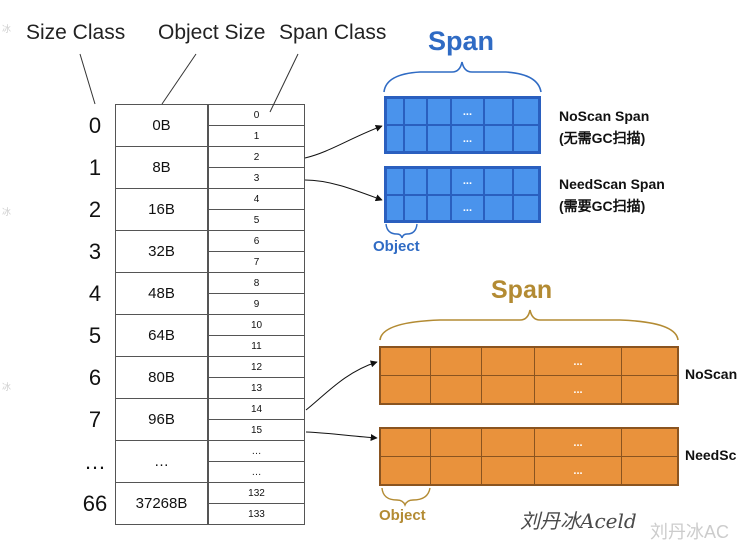 The height and width of the screenshot is (544, 738). I want to click on noscan-span-label-top: NoScan Span, so click(604, 116).